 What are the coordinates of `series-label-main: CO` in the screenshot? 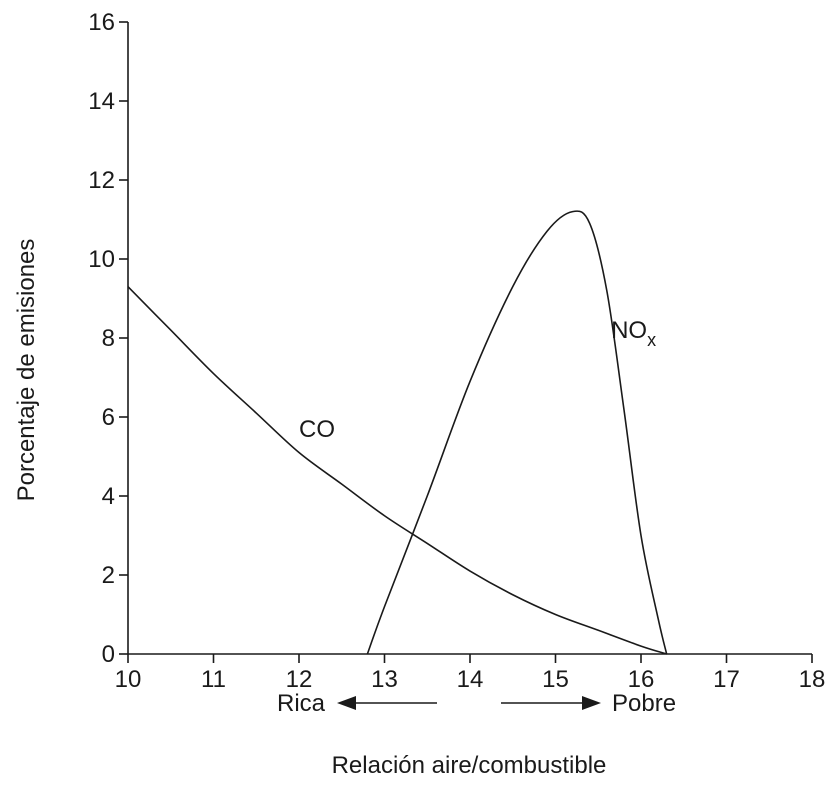 It's located at (317, 429).